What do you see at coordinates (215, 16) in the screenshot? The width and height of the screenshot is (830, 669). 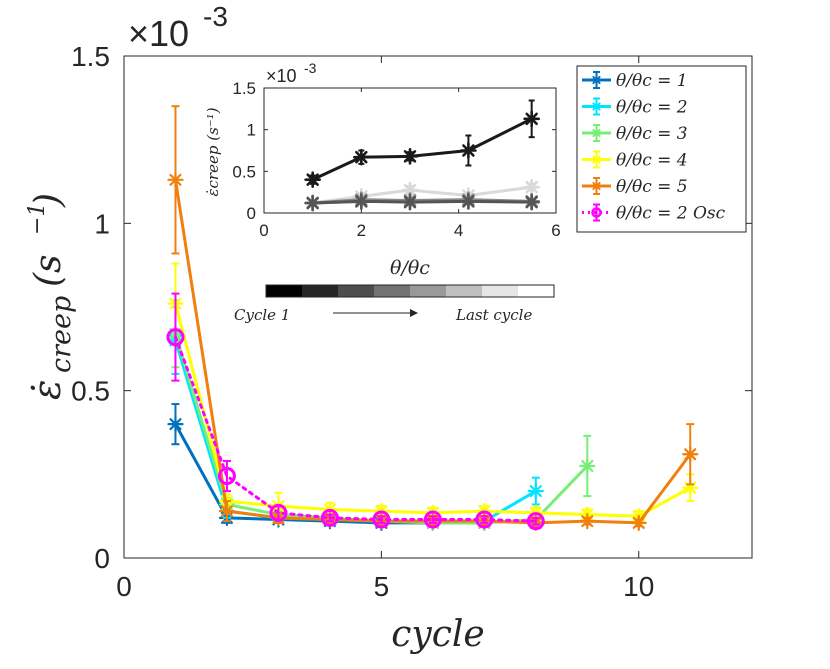 I see `main-exponent-power: -3` at bounding box center [215, 16].